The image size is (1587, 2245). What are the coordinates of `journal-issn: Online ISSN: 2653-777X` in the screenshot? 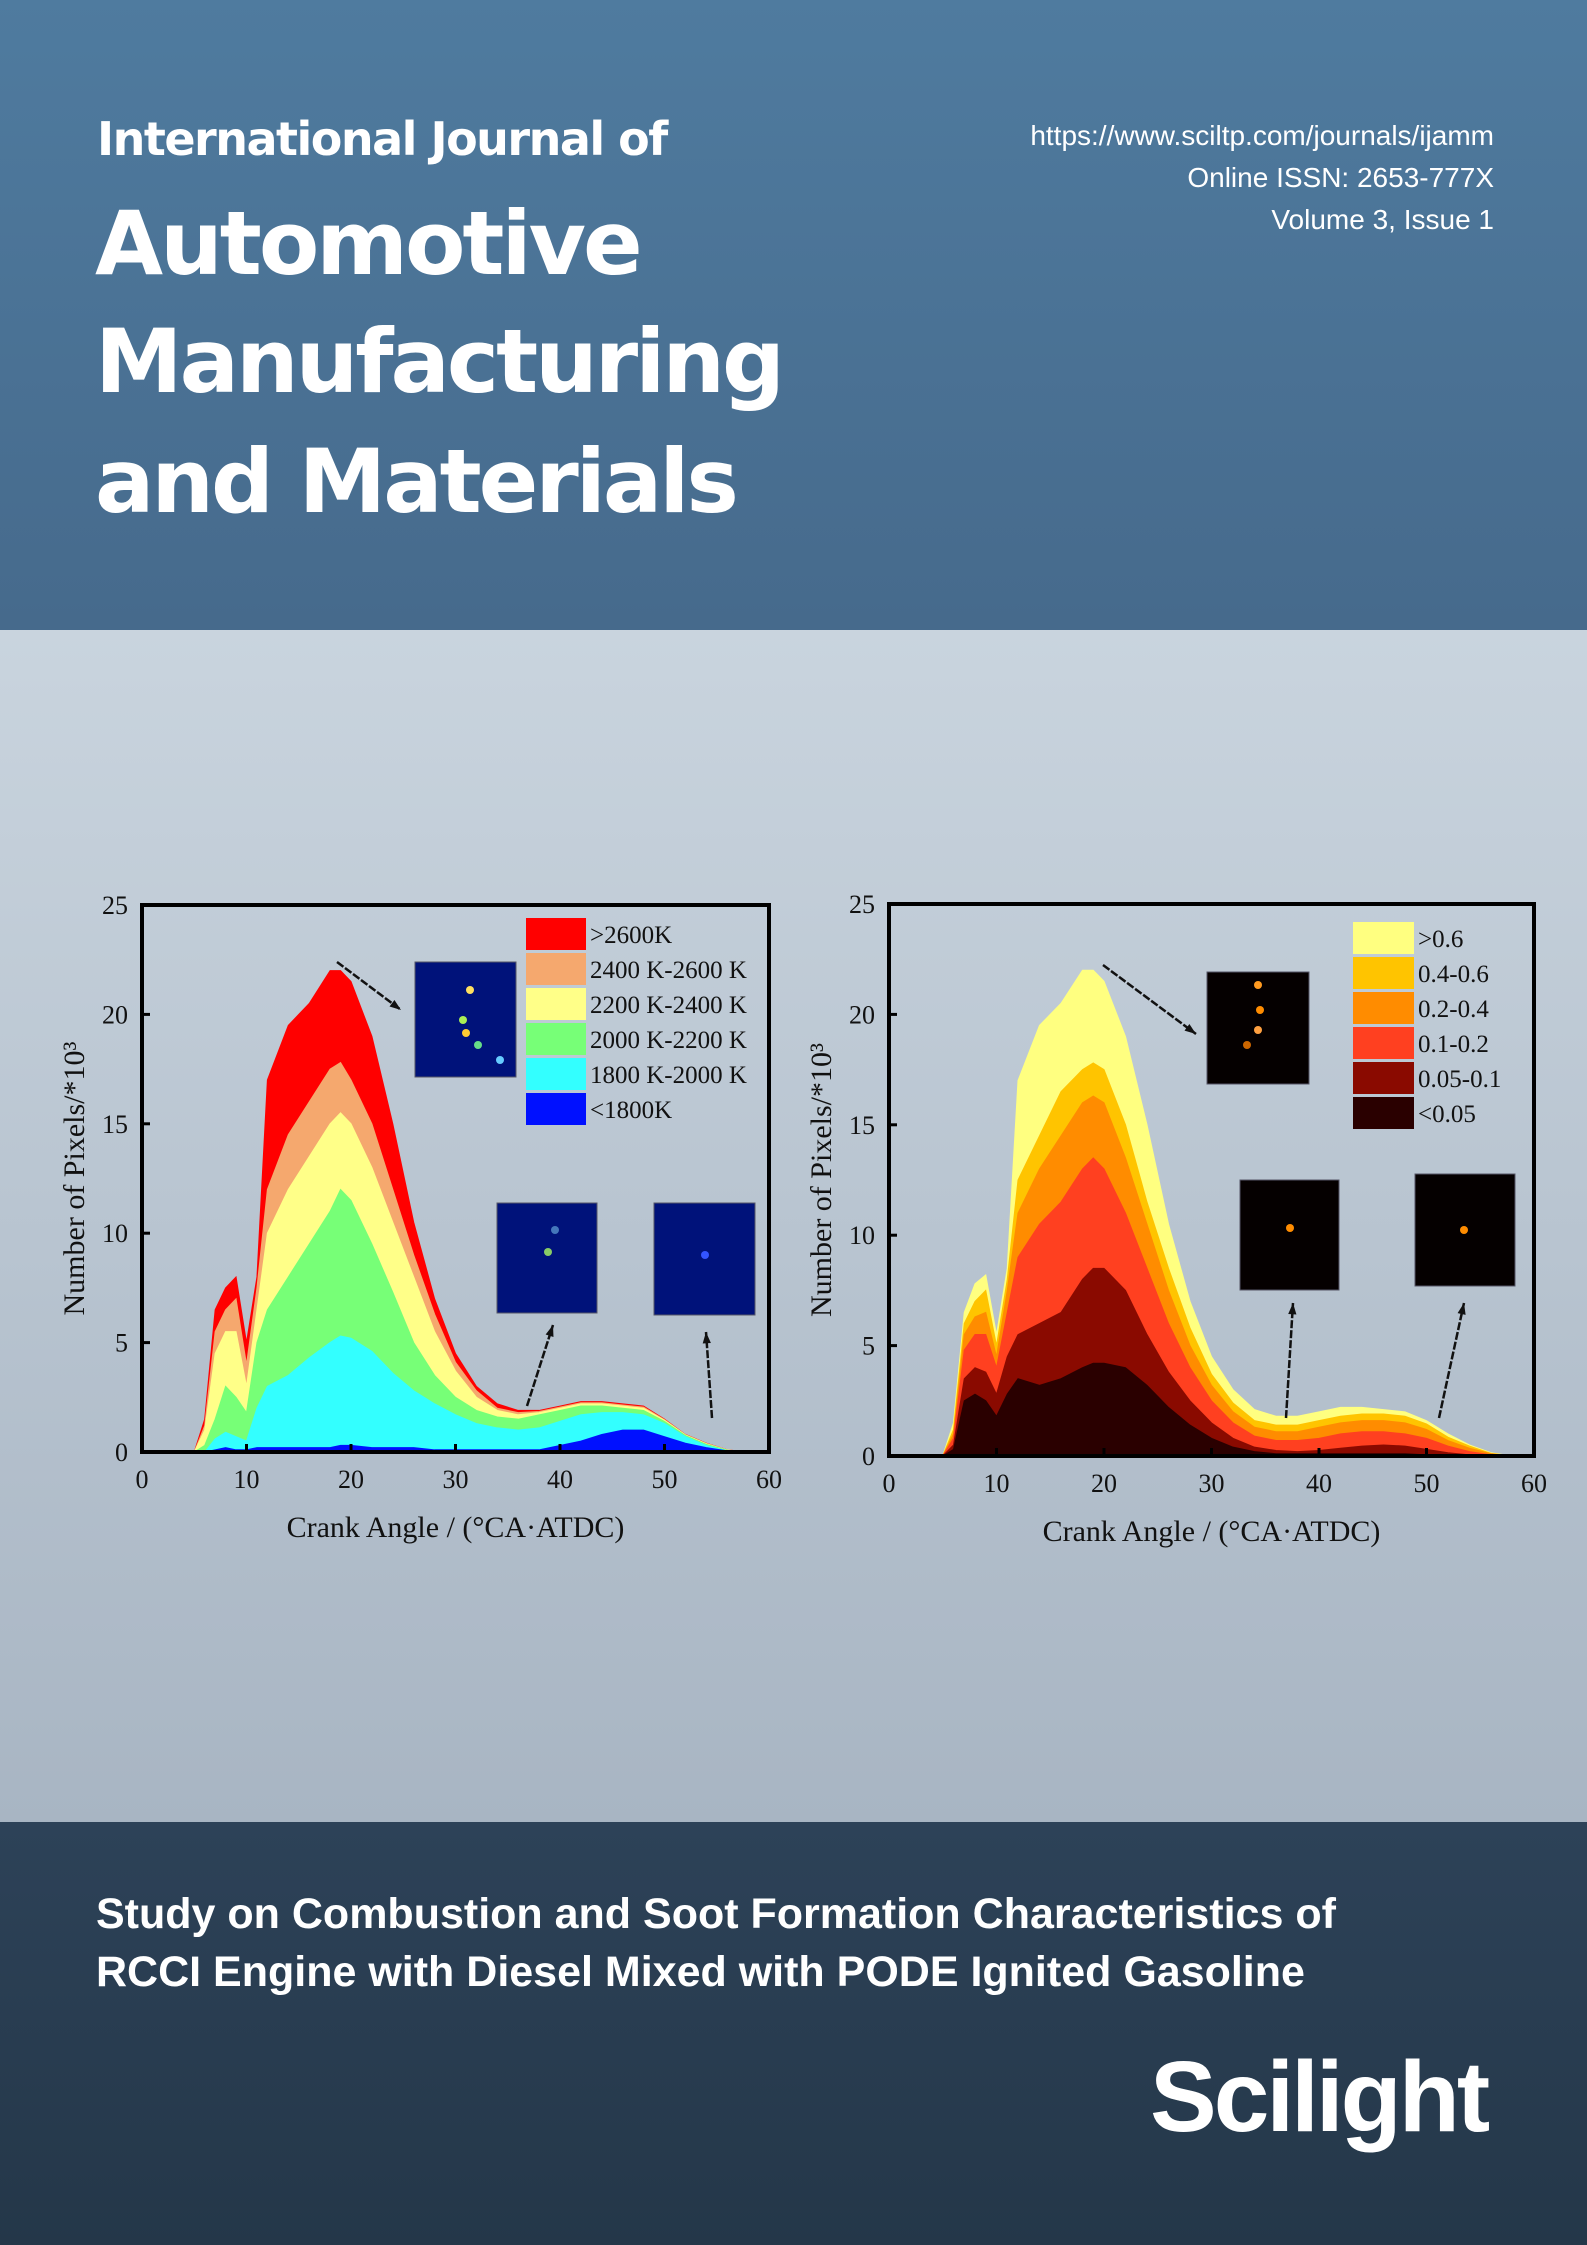 It's located at (1340, 177).